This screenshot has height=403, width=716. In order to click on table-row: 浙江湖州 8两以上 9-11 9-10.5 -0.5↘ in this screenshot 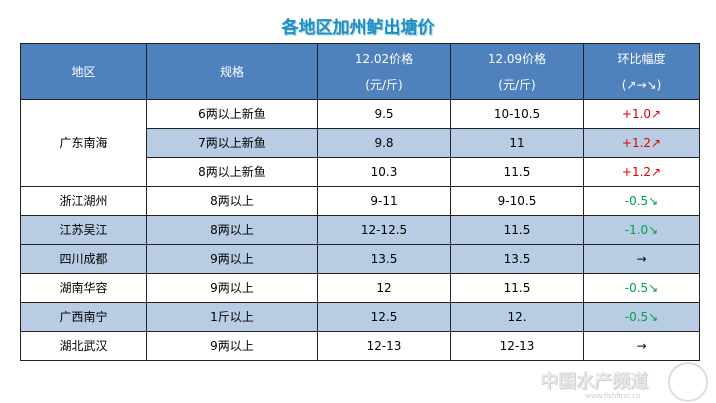, I will do `click(360, 201)`.